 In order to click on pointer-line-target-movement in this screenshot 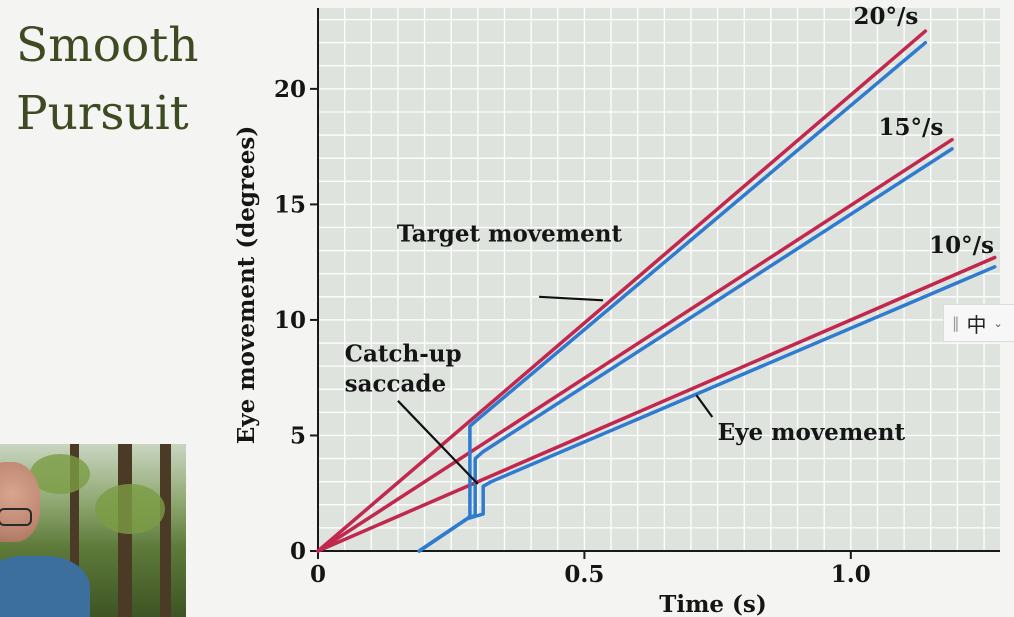, I will do `click(571, 298)`.